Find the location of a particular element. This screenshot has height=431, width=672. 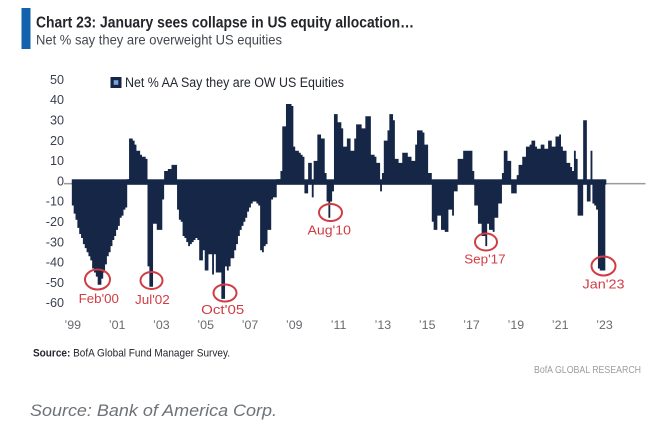

svg-text: 40 is located at coordinates (57, 100).